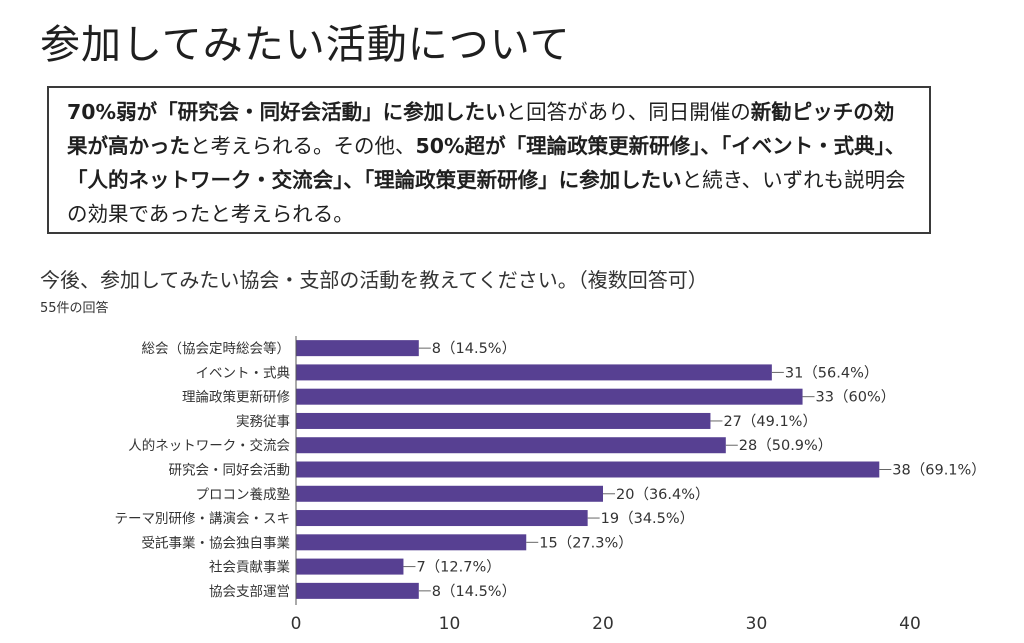 The height and width of the screenshot is (643, 1024). Describe the element at coordinates (481, 129) in the screenshot. I see `summary-segment: 新勧ピッチの効果が高かった` at that location.